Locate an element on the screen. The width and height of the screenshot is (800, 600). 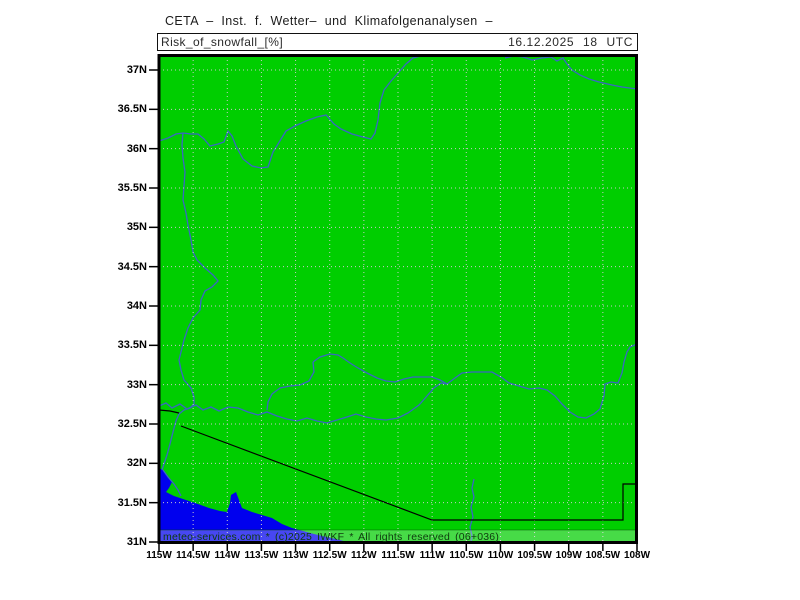
y-axis-label: 37N is located at coordinates (136, 70).